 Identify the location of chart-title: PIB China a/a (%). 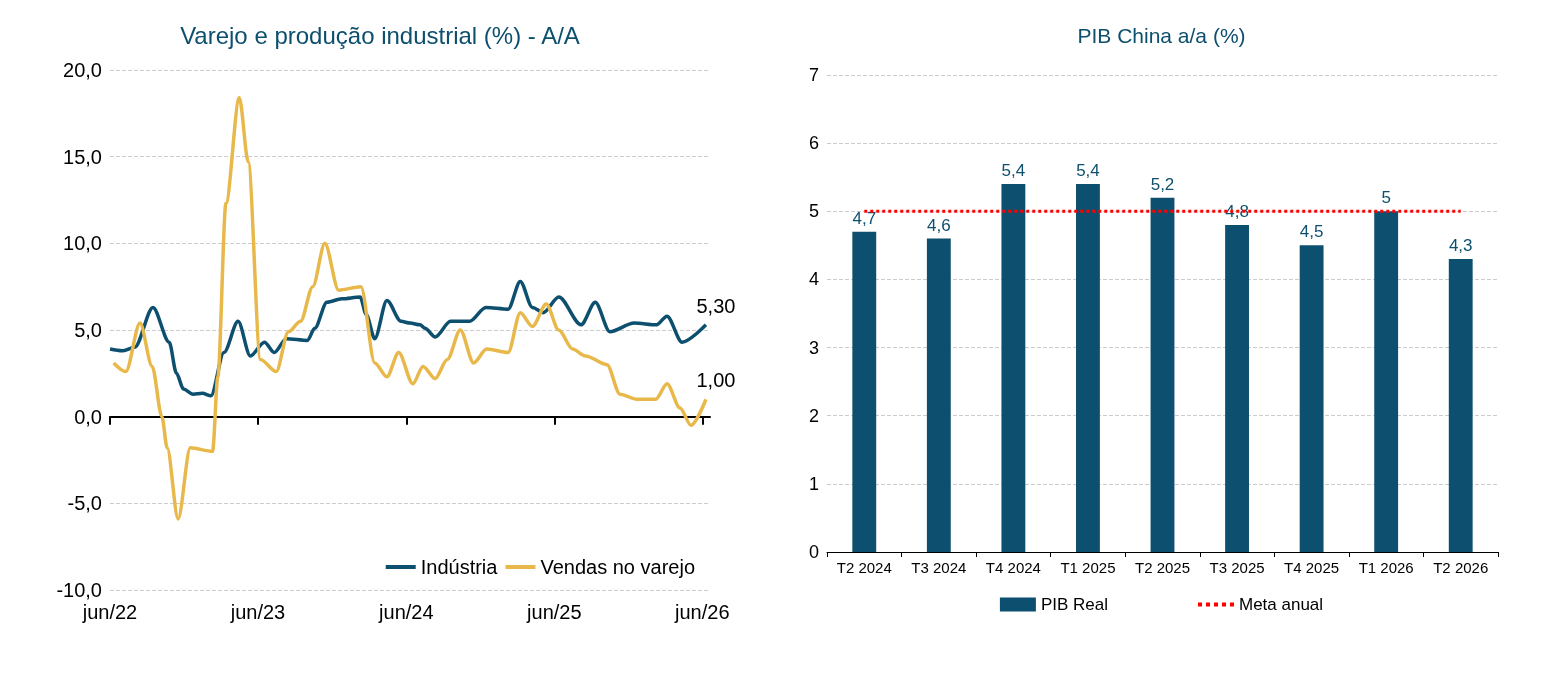
(1161, 35).